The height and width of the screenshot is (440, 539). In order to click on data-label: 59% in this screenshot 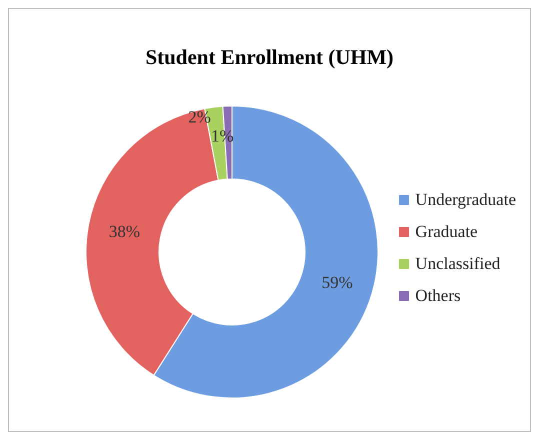, I will do `click(337, 282)`.